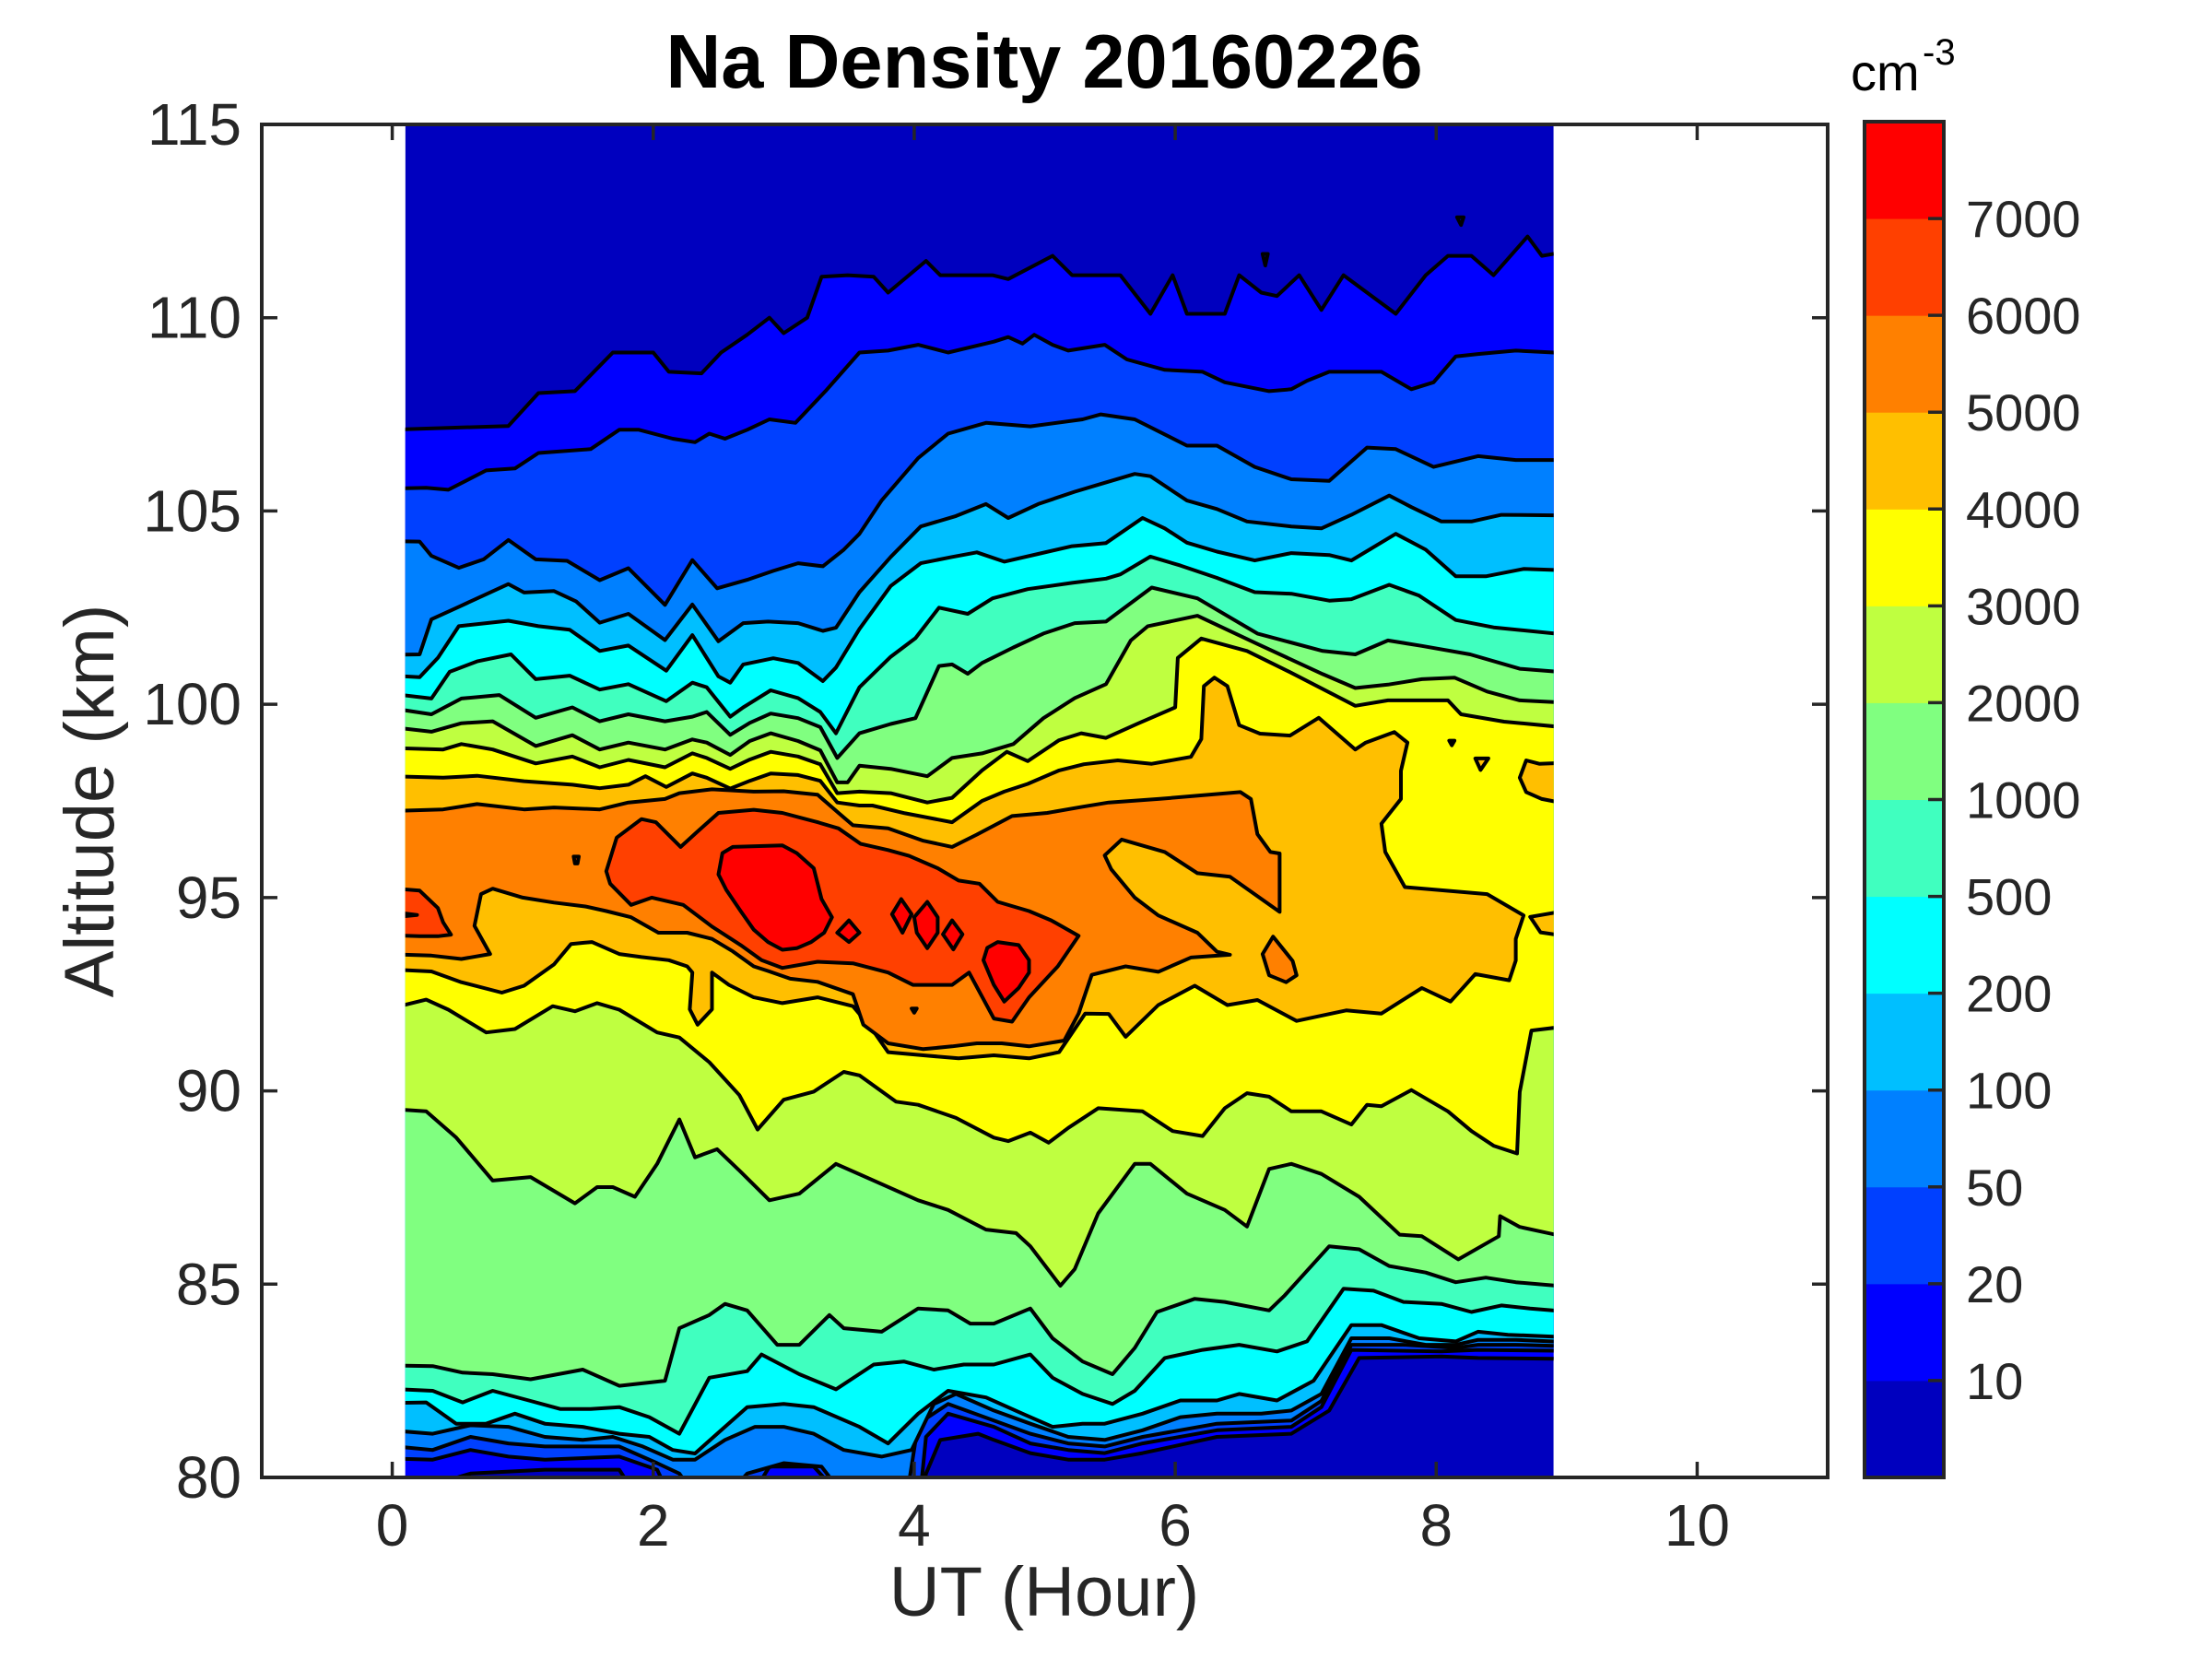 The width and height of the screenshot is (2212, 1659). I want to click on y-tick-label: 85, so click(208, 1284).